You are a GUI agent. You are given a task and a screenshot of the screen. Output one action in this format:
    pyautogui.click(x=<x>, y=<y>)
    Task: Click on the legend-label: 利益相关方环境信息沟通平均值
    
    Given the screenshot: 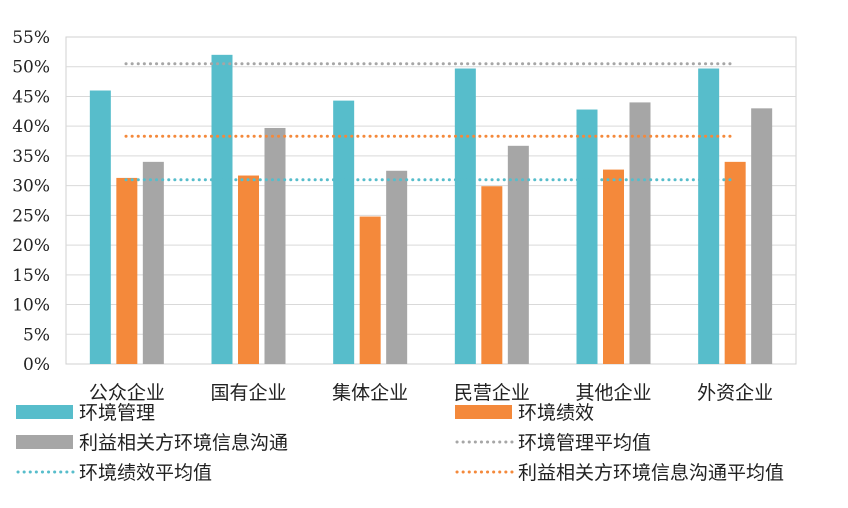 What is the action you would take?
    pyautogui.click(x=651, y=473)
    